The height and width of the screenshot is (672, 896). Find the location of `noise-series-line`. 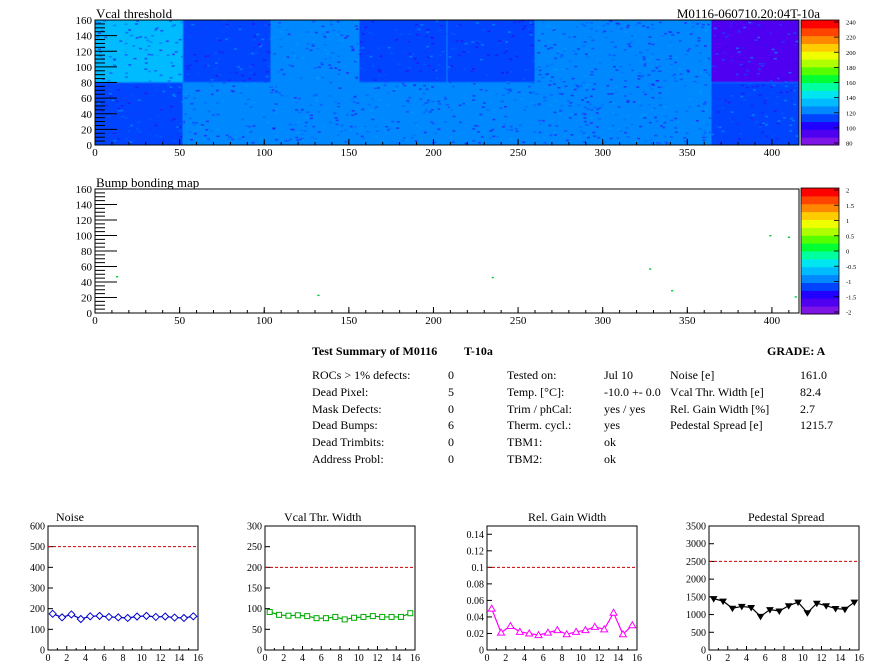

noise-series-line is located at coordinates (123, 616).